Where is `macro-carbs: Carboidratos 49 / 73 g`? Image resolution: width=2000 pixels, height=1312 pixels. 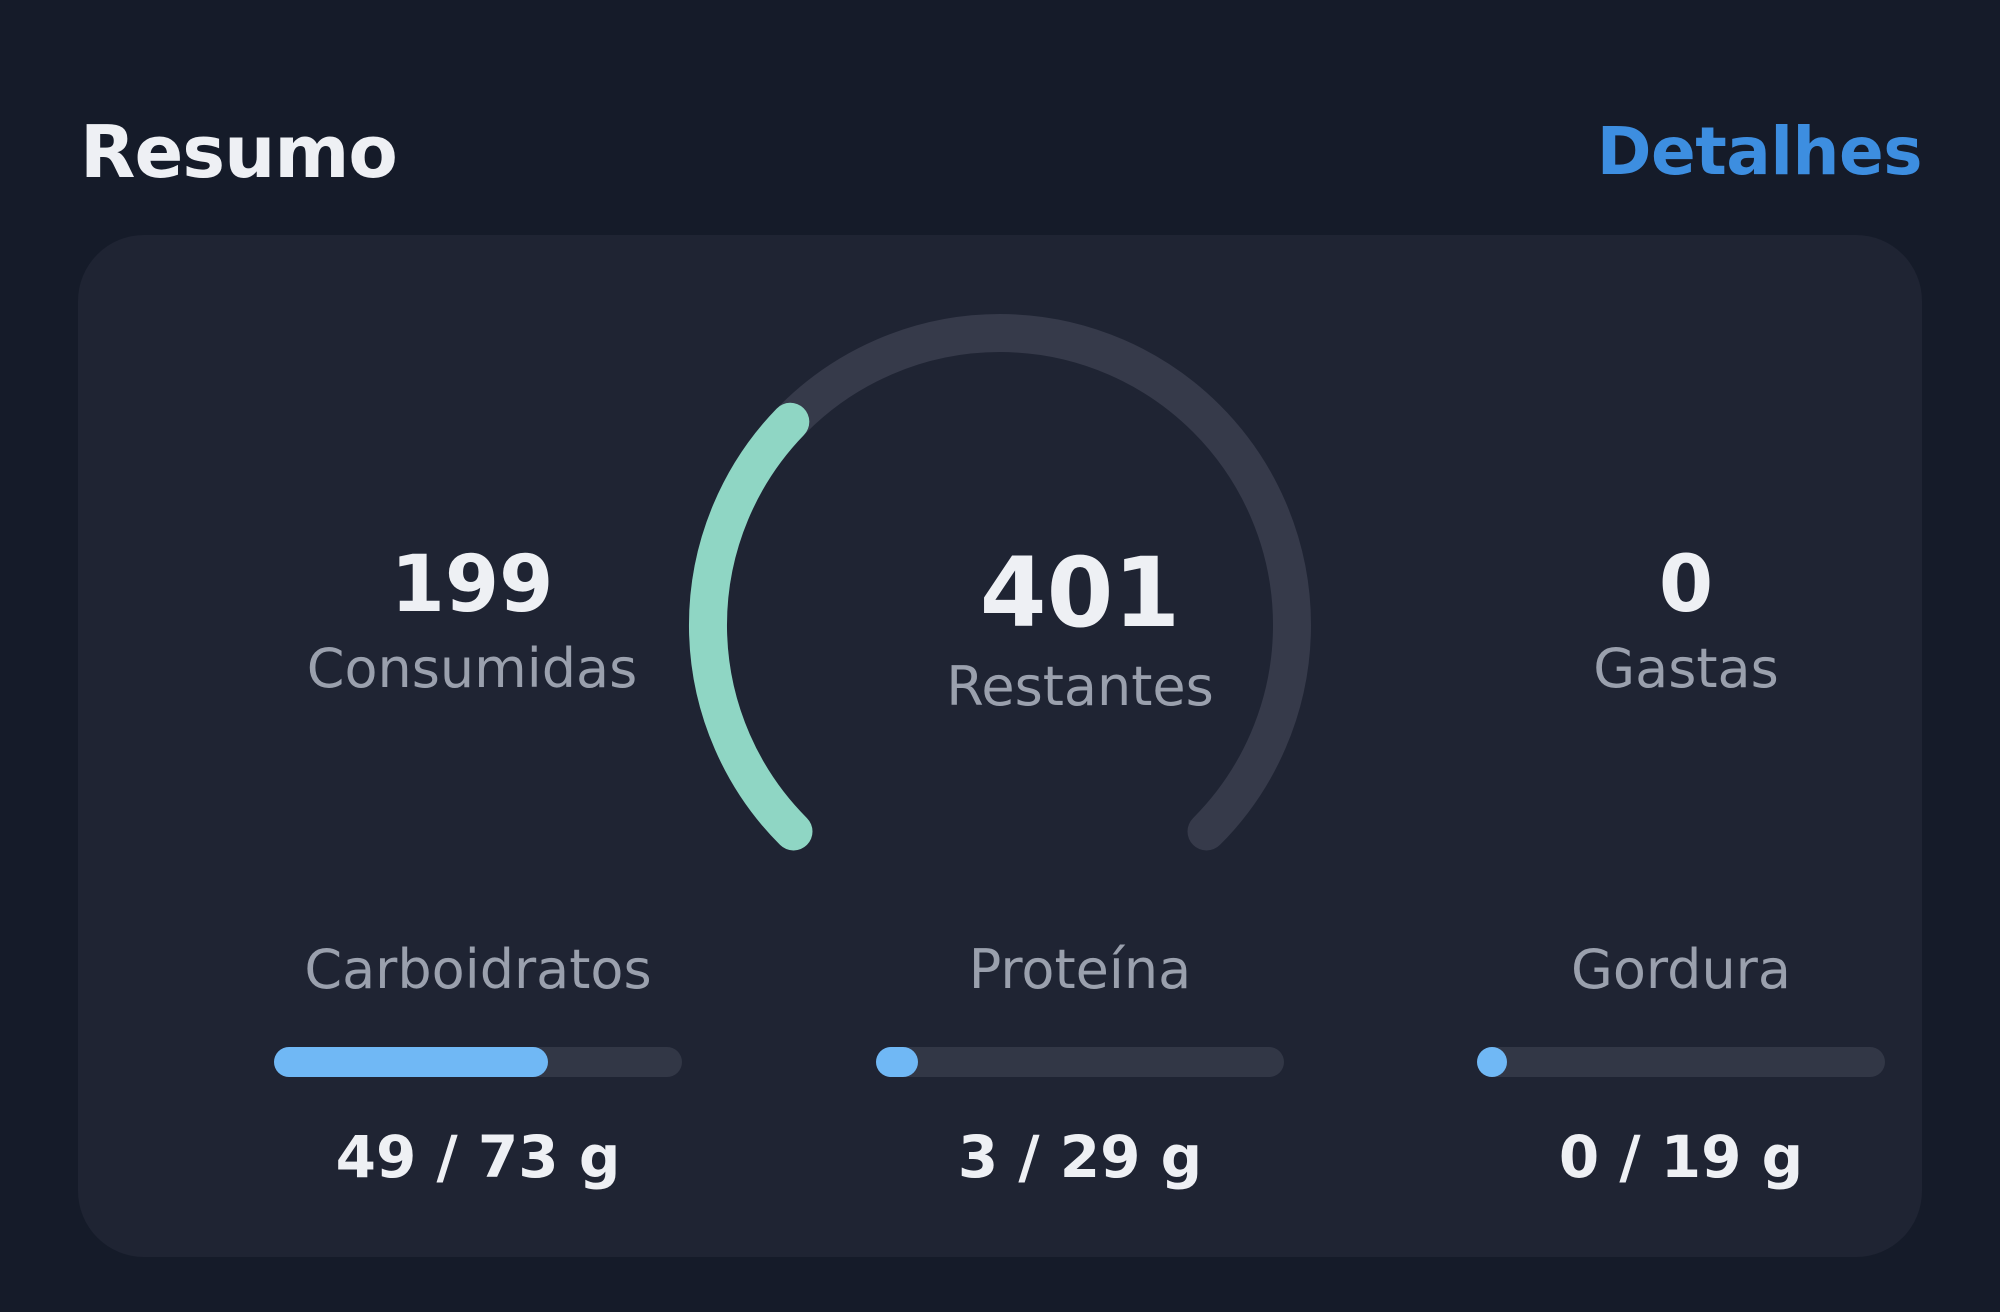 macro-carbs: Carboidratos 49 / 73 g is located at coordinates (478, 1065).